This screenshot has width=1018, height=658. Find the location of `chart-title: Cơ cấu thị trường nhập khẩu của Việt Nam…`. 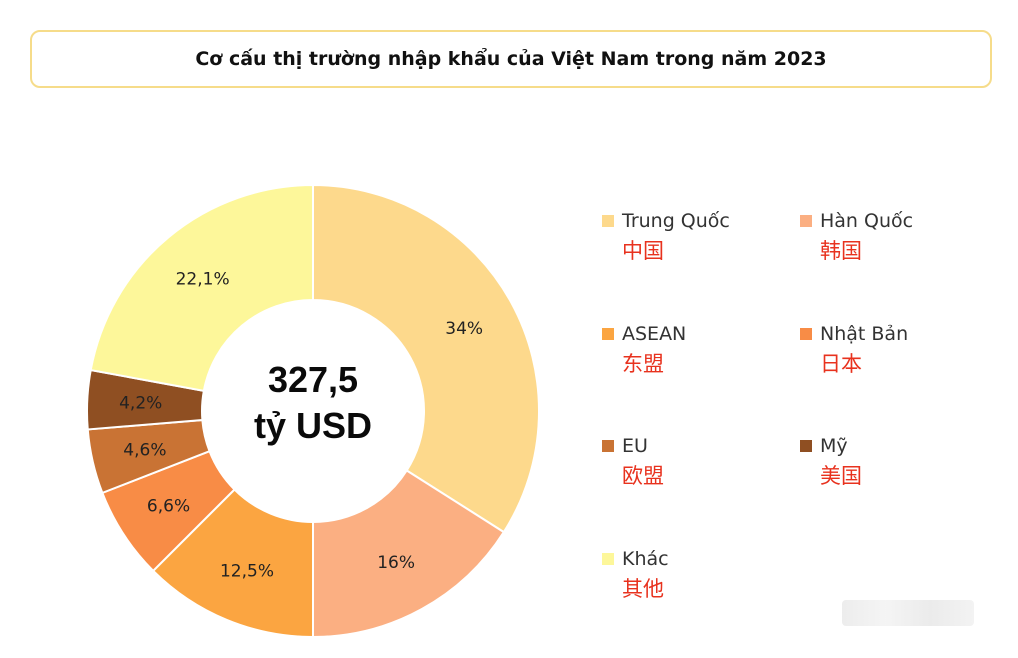

chart-title: Cơ cấu thị trường nhập khẩu của Việt Nam… is located at coordinates (511, 59).